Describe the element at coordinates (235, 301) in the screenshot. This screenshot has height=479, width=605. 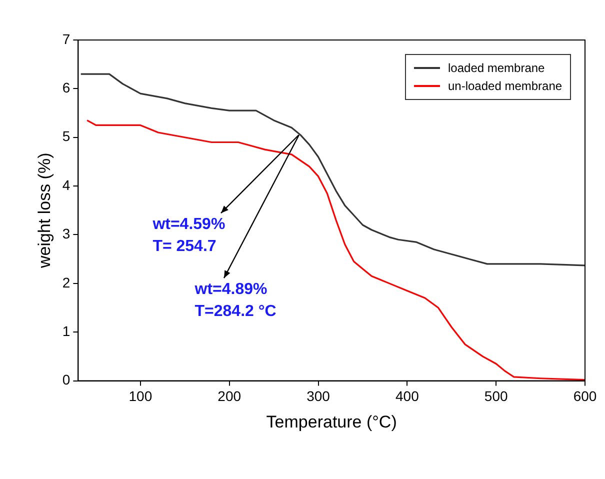
I see `annotation: wt=4.89% T=284.2 °C` at that location.